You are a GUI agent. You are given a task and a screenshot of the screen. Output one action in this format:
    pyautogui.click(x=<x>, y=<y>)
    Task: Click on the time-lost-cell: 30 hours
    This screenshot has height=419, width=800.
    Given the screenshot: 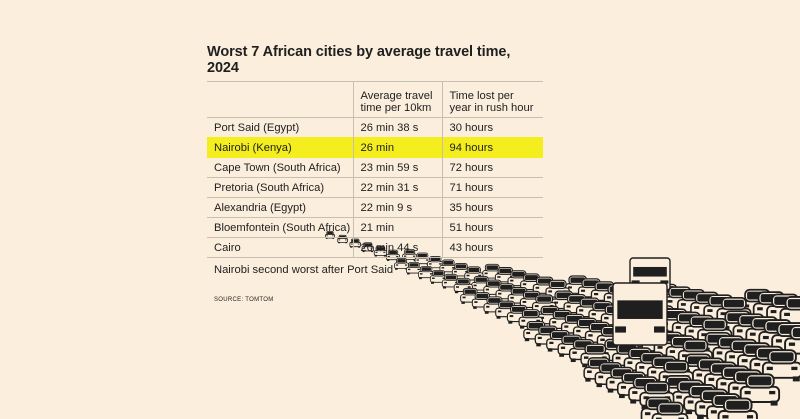 What is the action you would take?
    pyautogui.click(x=492, y=127)
    